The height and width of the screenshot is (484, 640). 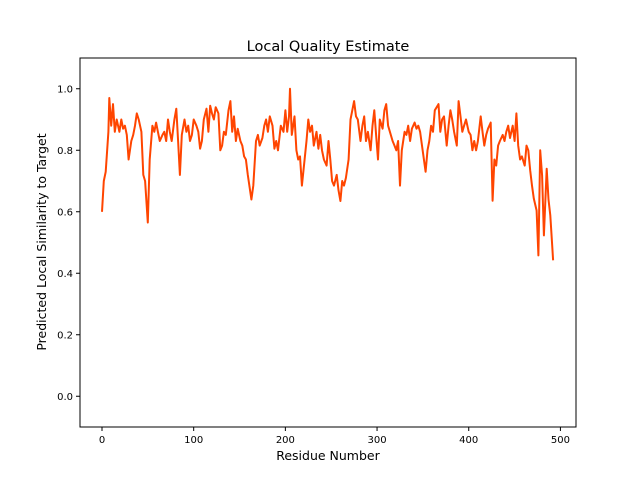 I want to click on x-tick-label: 100, so click(x=193, y=440).